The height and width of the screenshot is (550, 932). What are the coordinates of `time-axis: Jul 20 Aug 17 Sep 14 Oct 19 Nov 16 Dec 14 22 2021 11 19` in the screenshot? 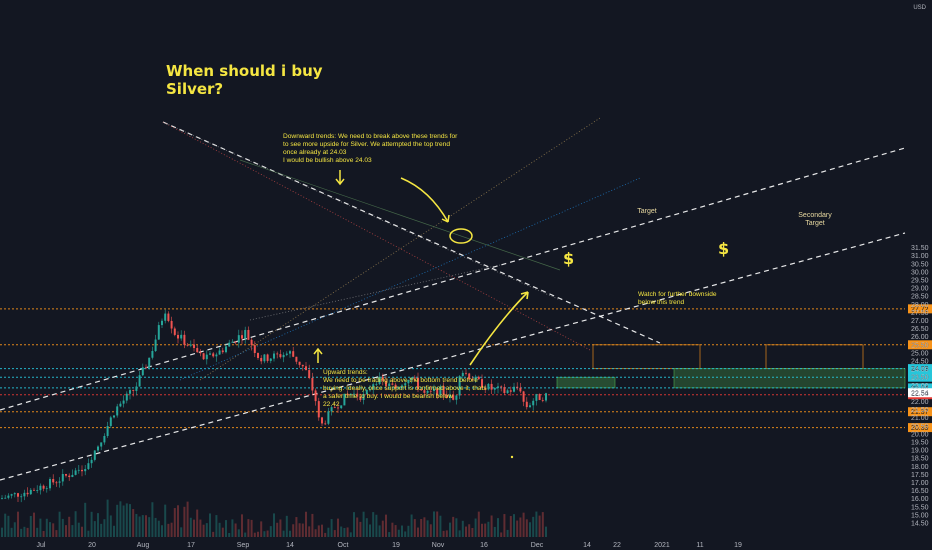 It's located at (389, 545).